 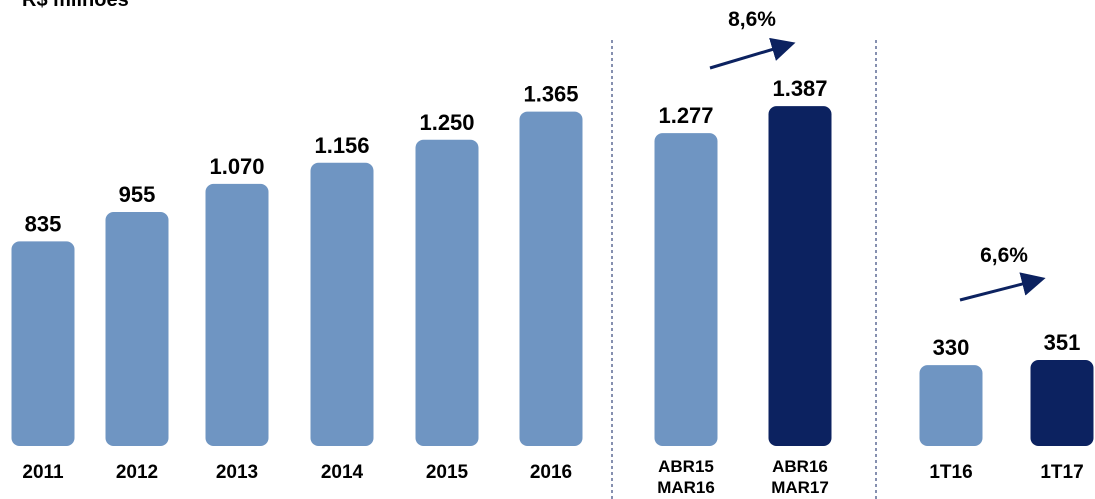 What do you see at coordinates (951, 347) in the screenshot?
I see `value-label: 330` at bounding box center [951, 347].